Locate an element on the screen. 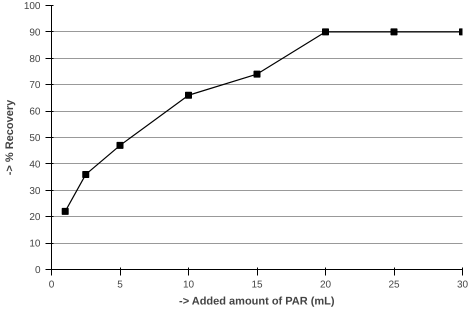 The height and width of the screenshot is (310, 474). y-tick-label: 70 is located at coordinates (35, 86).